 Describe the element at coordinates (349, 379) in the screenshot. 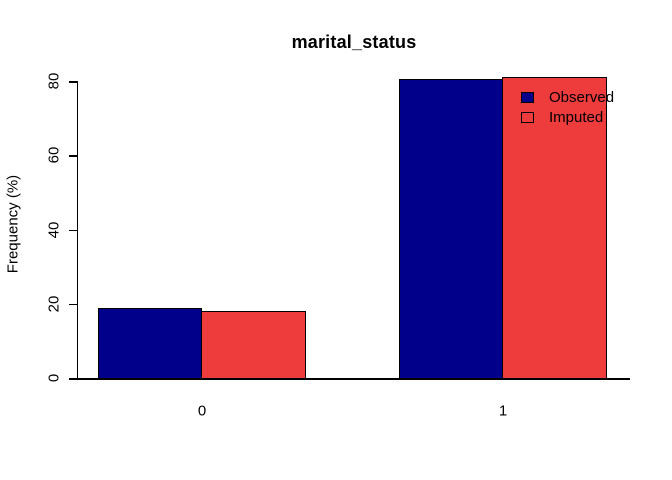

I see `x-baseline` at that location.